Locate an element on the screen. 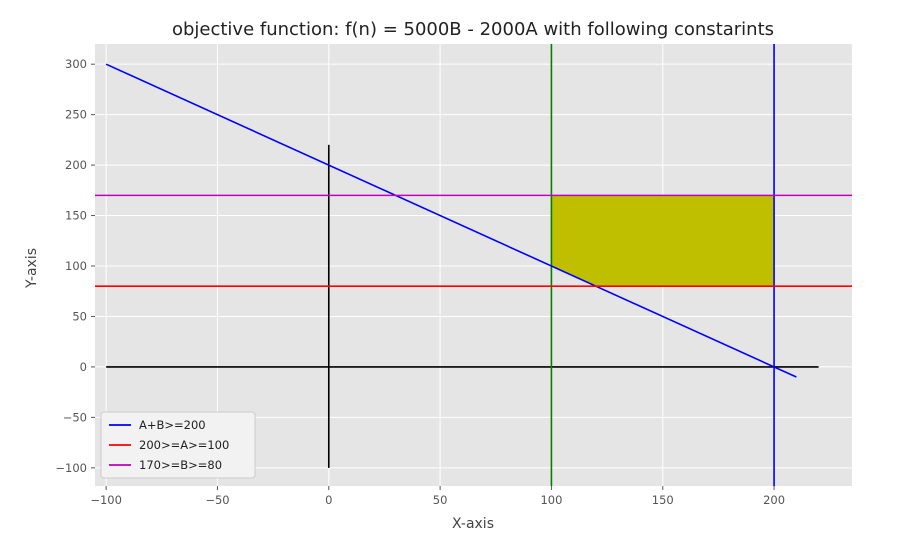 The height and width of the screenshot is (549, 907). y-tick-label: 250 is located at coordinates (76, 115).